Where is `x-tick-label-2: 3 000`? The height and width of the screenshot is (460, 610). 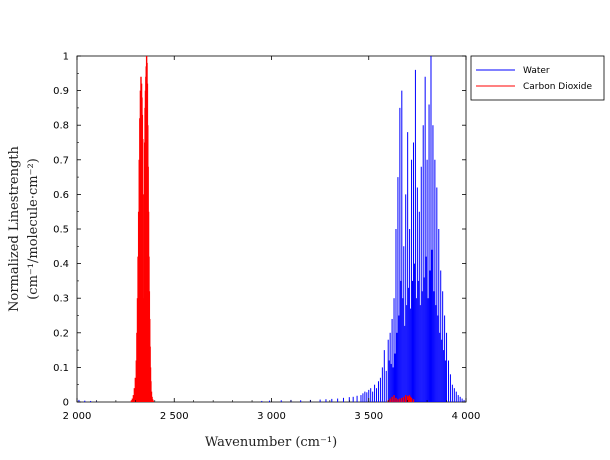 x-tick-label-2: 3 000 is located at coordinates (271, 416).